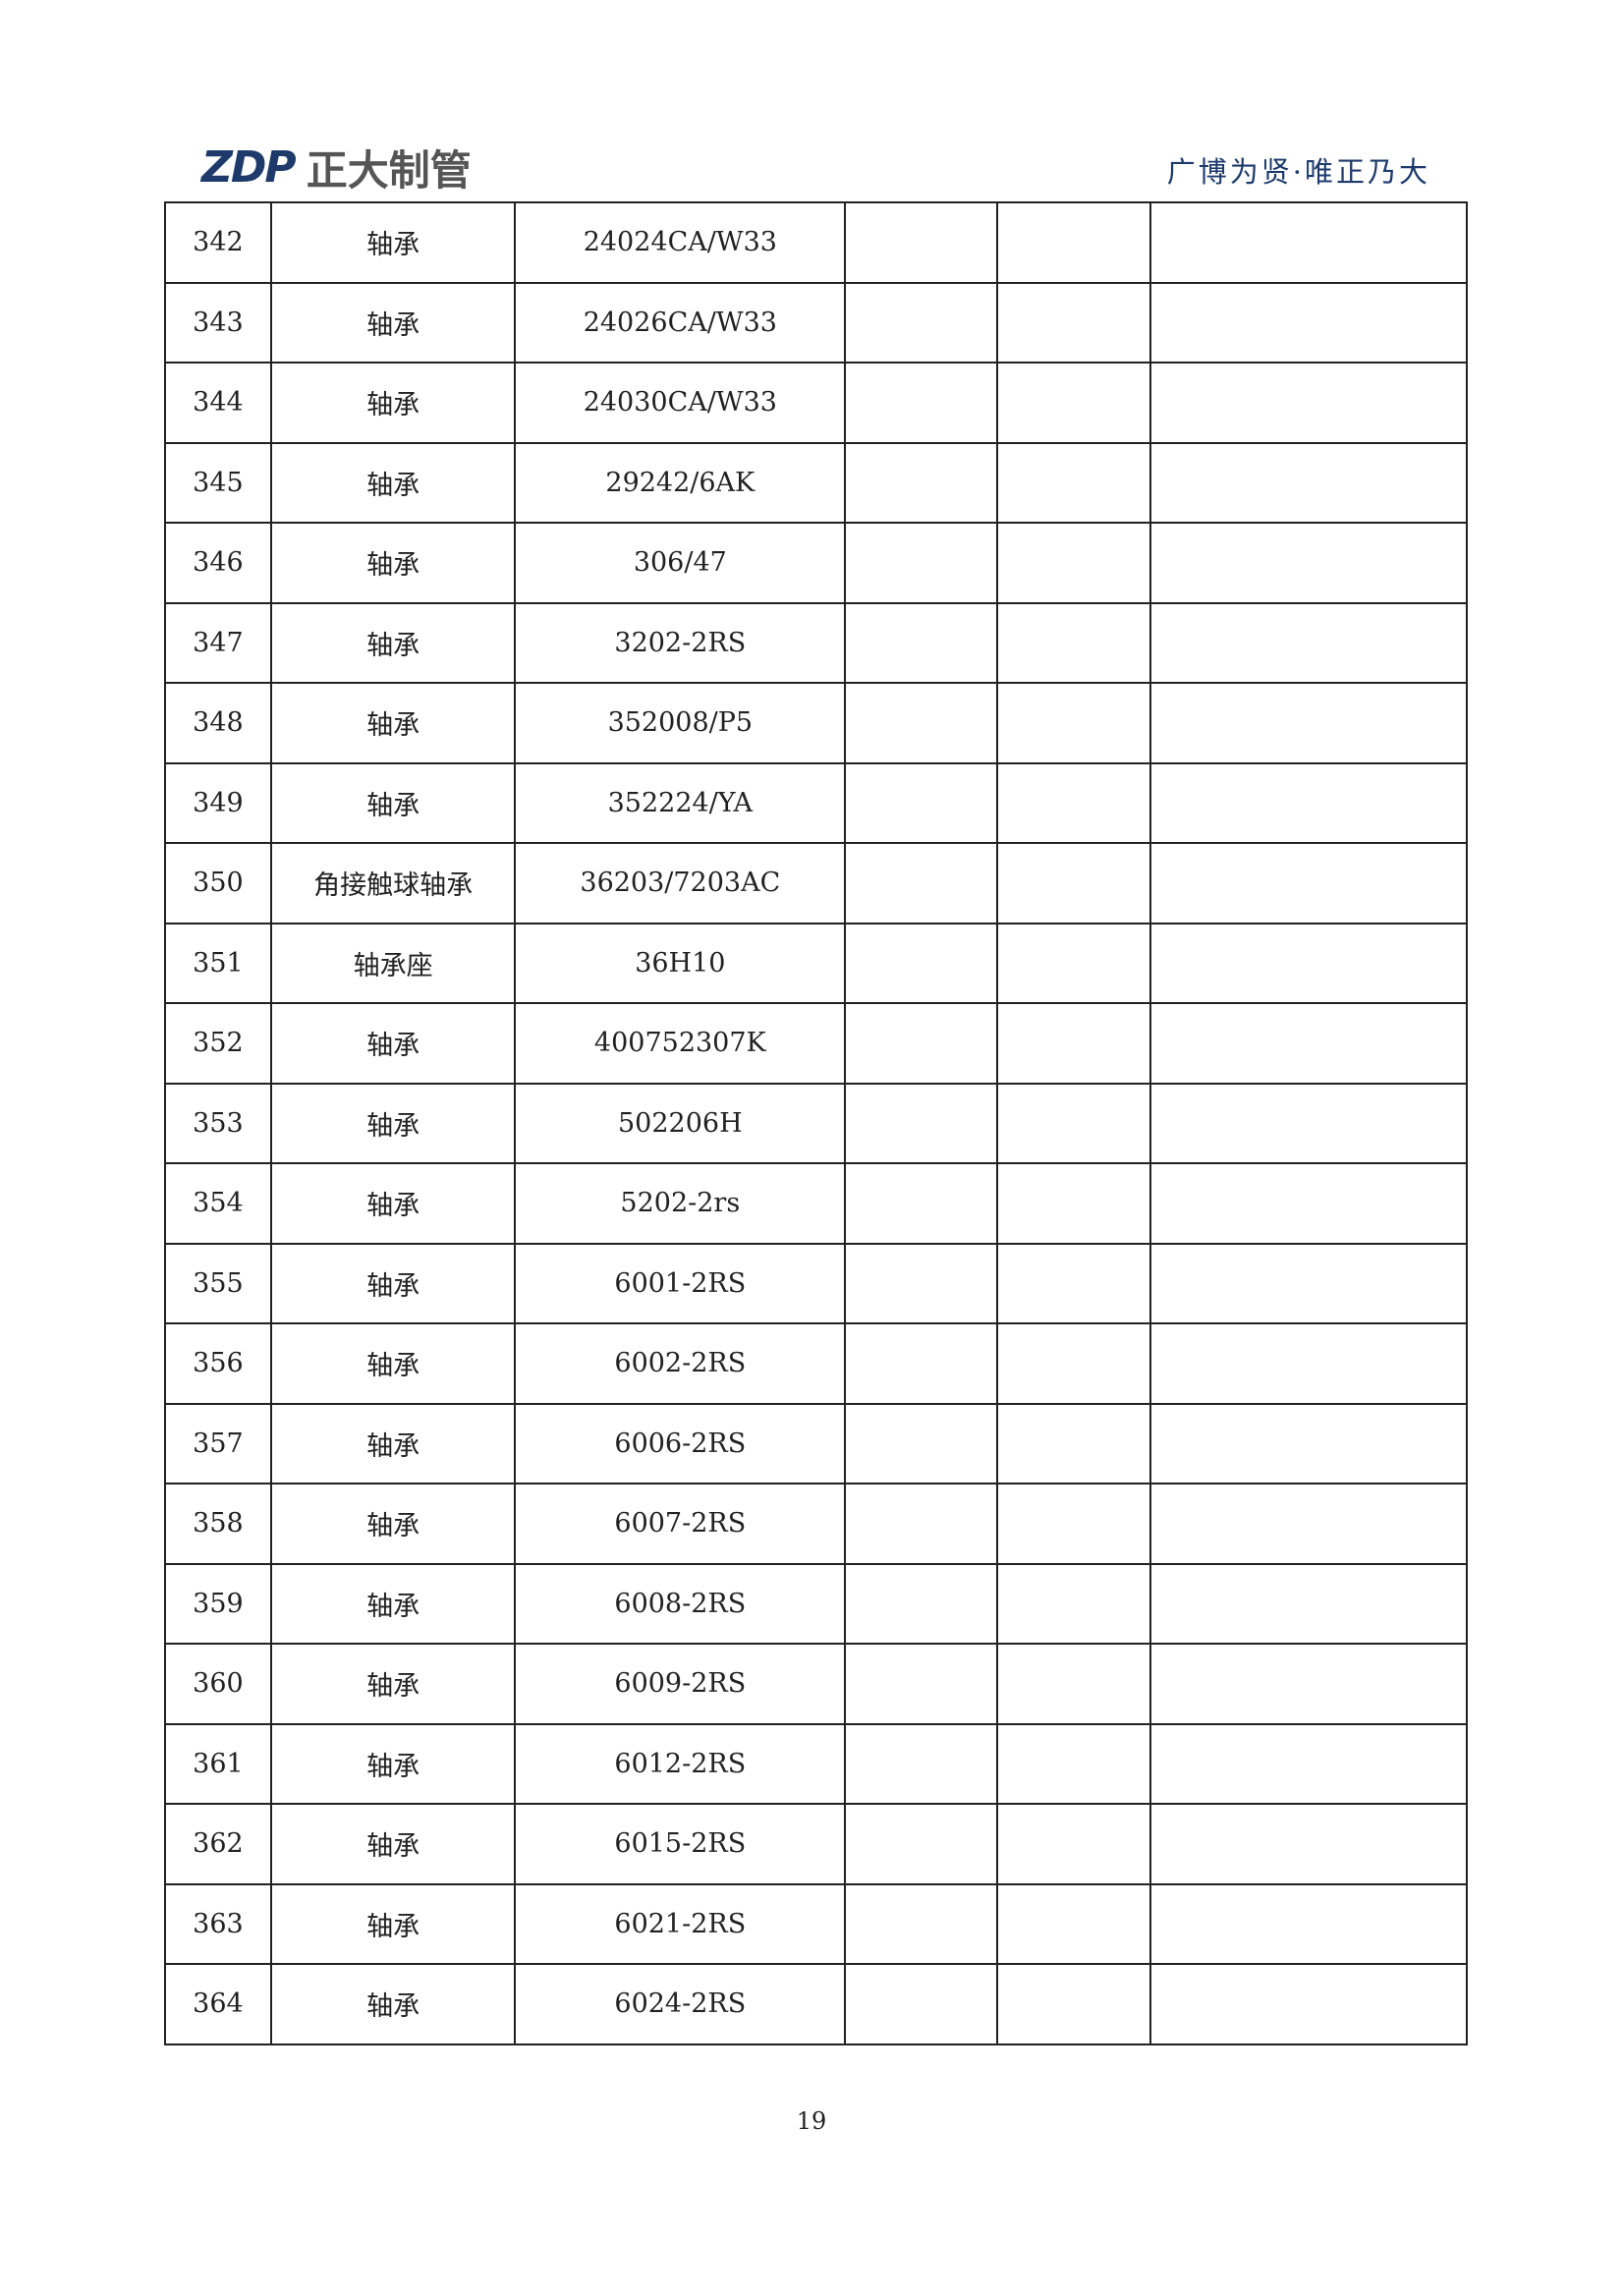 The image size is (1623, 2296). I want to click on cell-model: 29242/6AK, so click(680, 482).